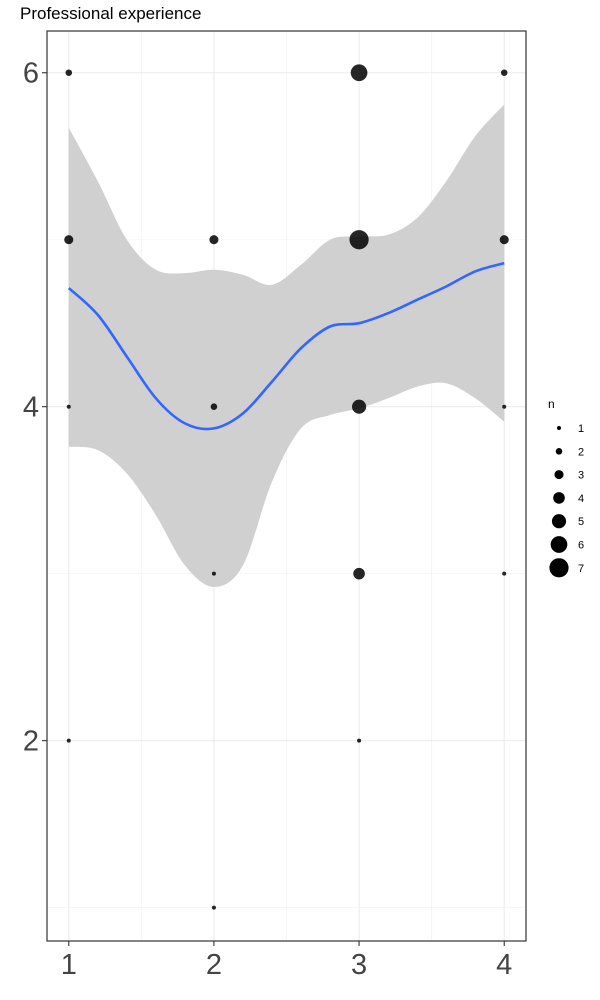  What do you see at coordinates (566, 487) in the screenshot?
I see `legend: n 1 2 3 4 5 6 7` at bounding box center [566, 487].